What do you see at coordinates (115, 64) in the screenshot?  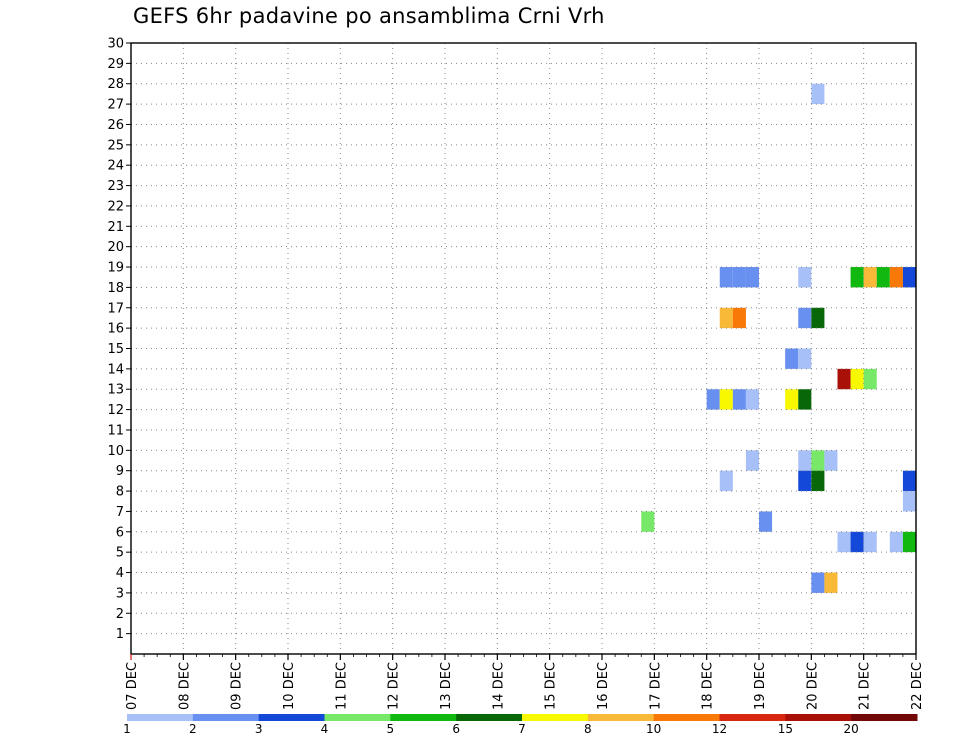 I see `y-tick-label: 29` at bounding box center [115, 64].